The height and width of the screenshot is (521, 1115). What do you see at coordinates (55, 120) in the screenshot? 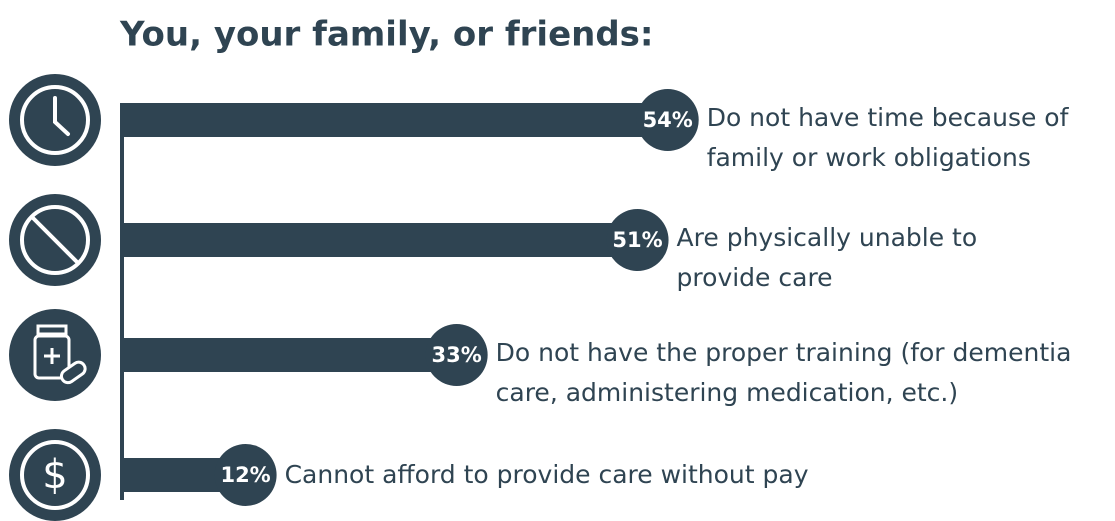
I see `icon-clock` at bounding box center [55, 120].